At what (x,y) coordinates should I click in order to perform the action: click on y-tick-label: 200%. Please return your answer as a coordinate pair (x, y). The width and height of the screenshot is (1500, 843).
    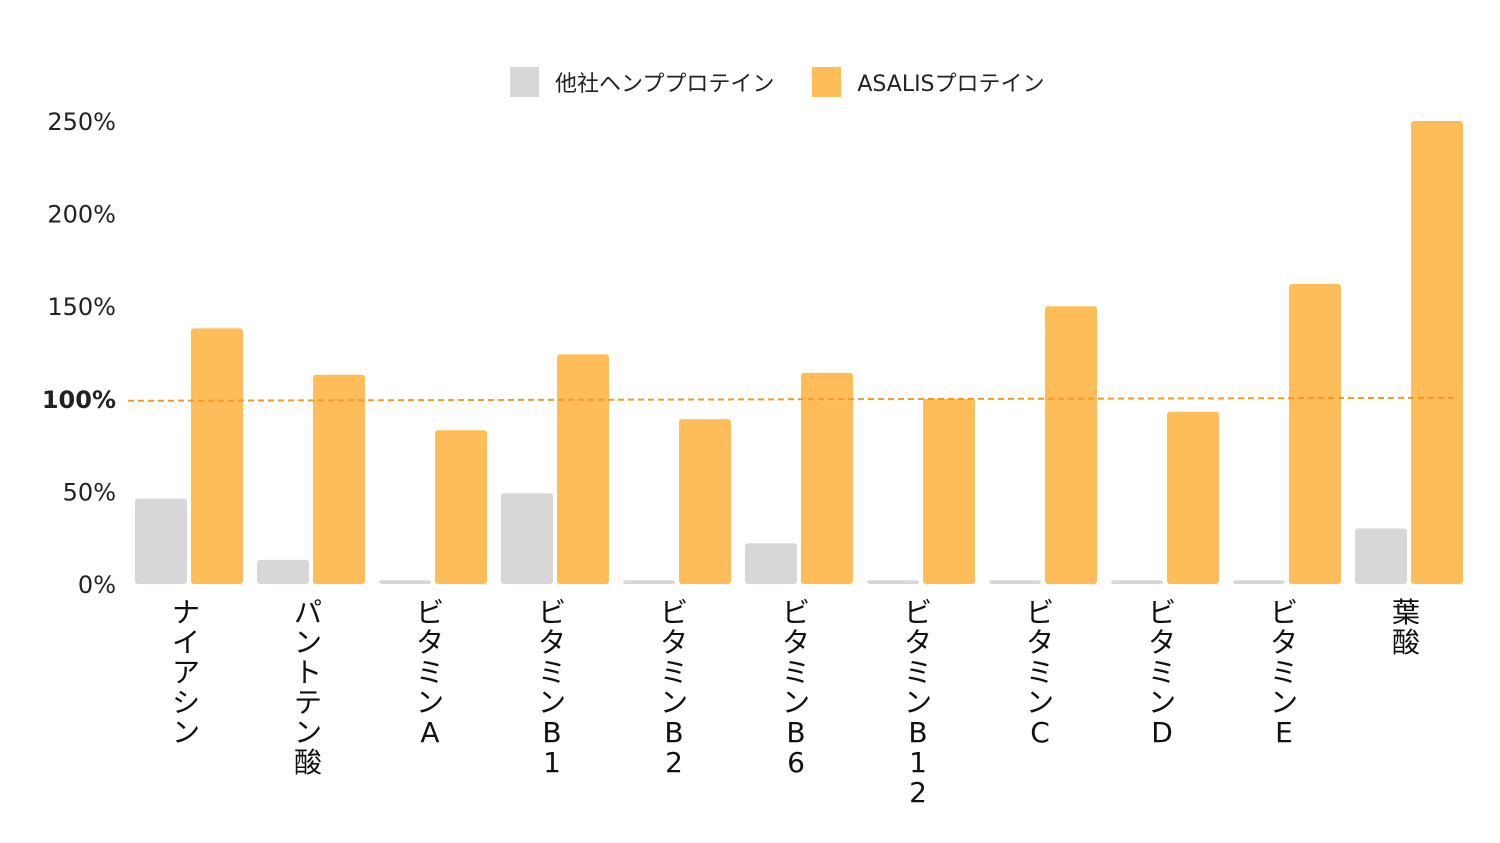
    Looking at the image, I should click on (81, 215).